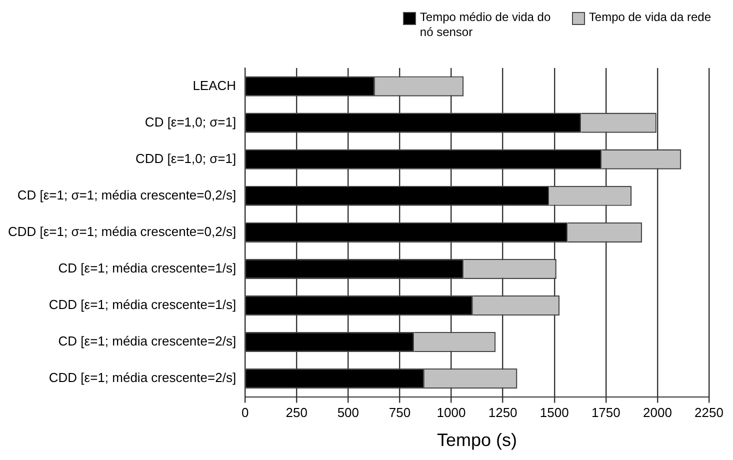  What do you see at coordinates (142, 378) in the screenshot?
I see `y-tick-label: CDD [ε=1; média crescente=2/s]` at bounding box center [142, 378].